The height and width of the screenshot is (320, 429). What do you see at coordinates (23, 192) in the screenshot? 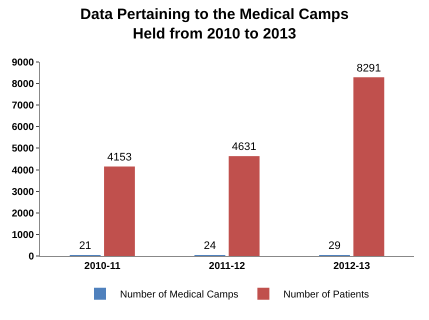
I see `y-tick-label: 3000` at bounding box center [23, 192].